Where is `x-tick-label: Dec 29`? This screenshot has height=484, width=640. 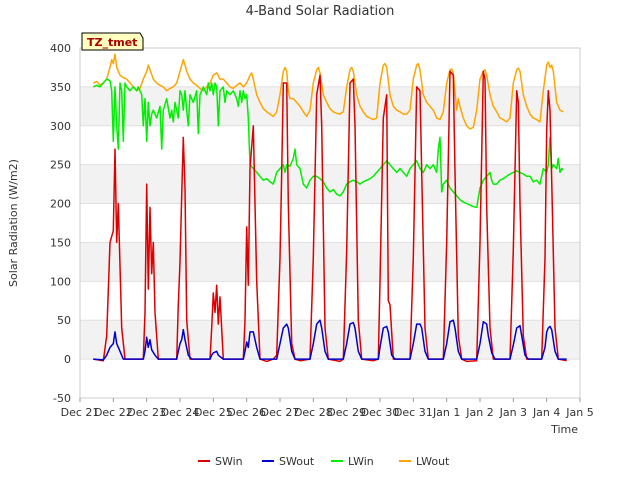
x-tick-label: Dec 29 is located at coordinates (346, 412).